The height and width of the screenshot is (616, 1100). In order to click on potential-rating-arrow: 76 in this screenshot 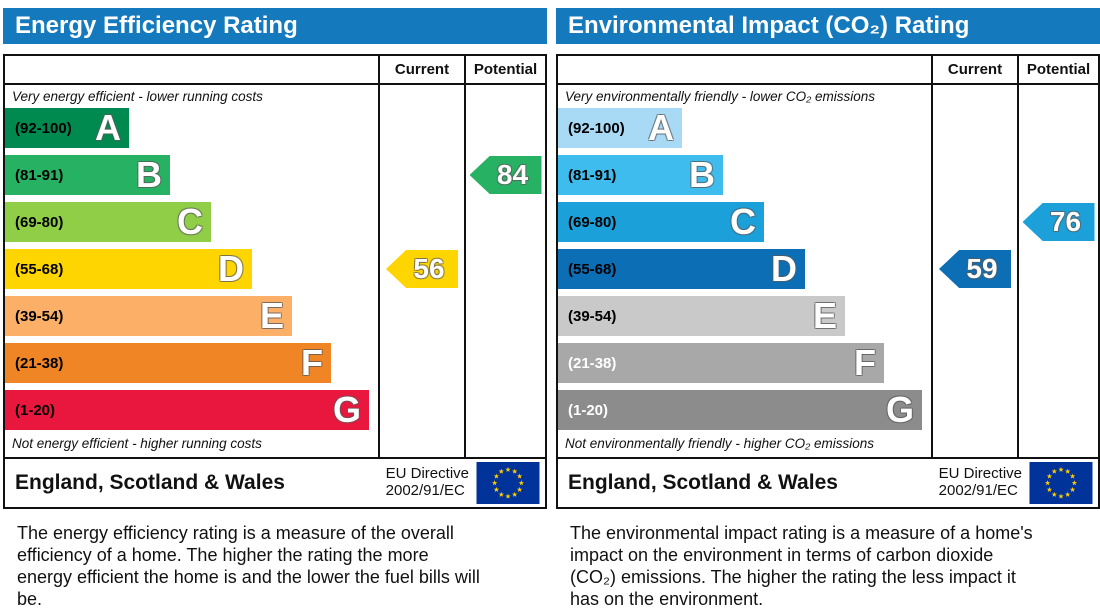, I will do `click(1058, 222)`.